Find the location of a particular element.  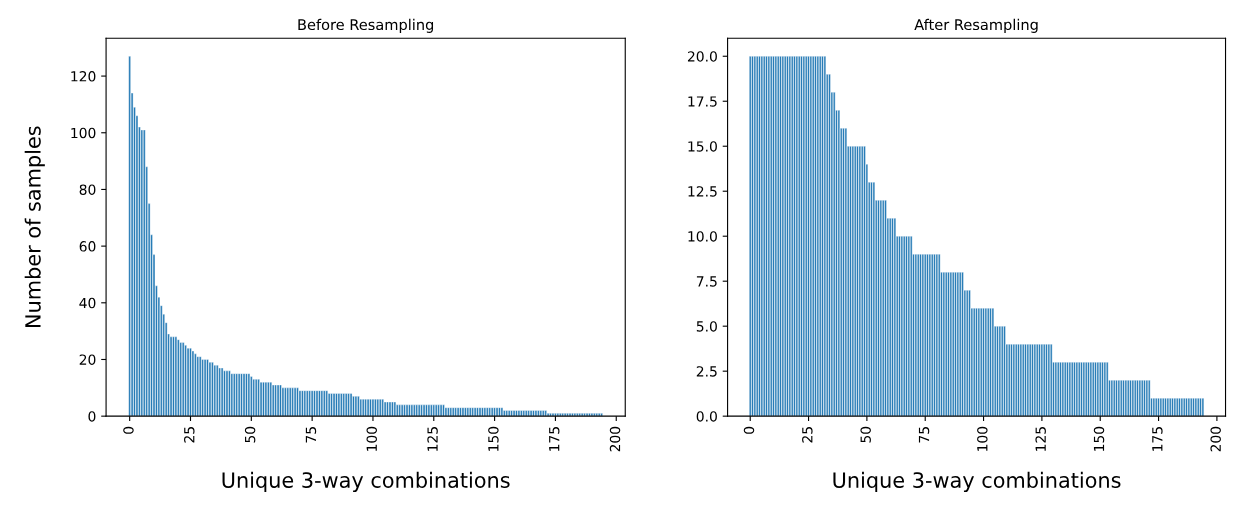

y-tick-label: 40 is located at coordinates (87, 303).